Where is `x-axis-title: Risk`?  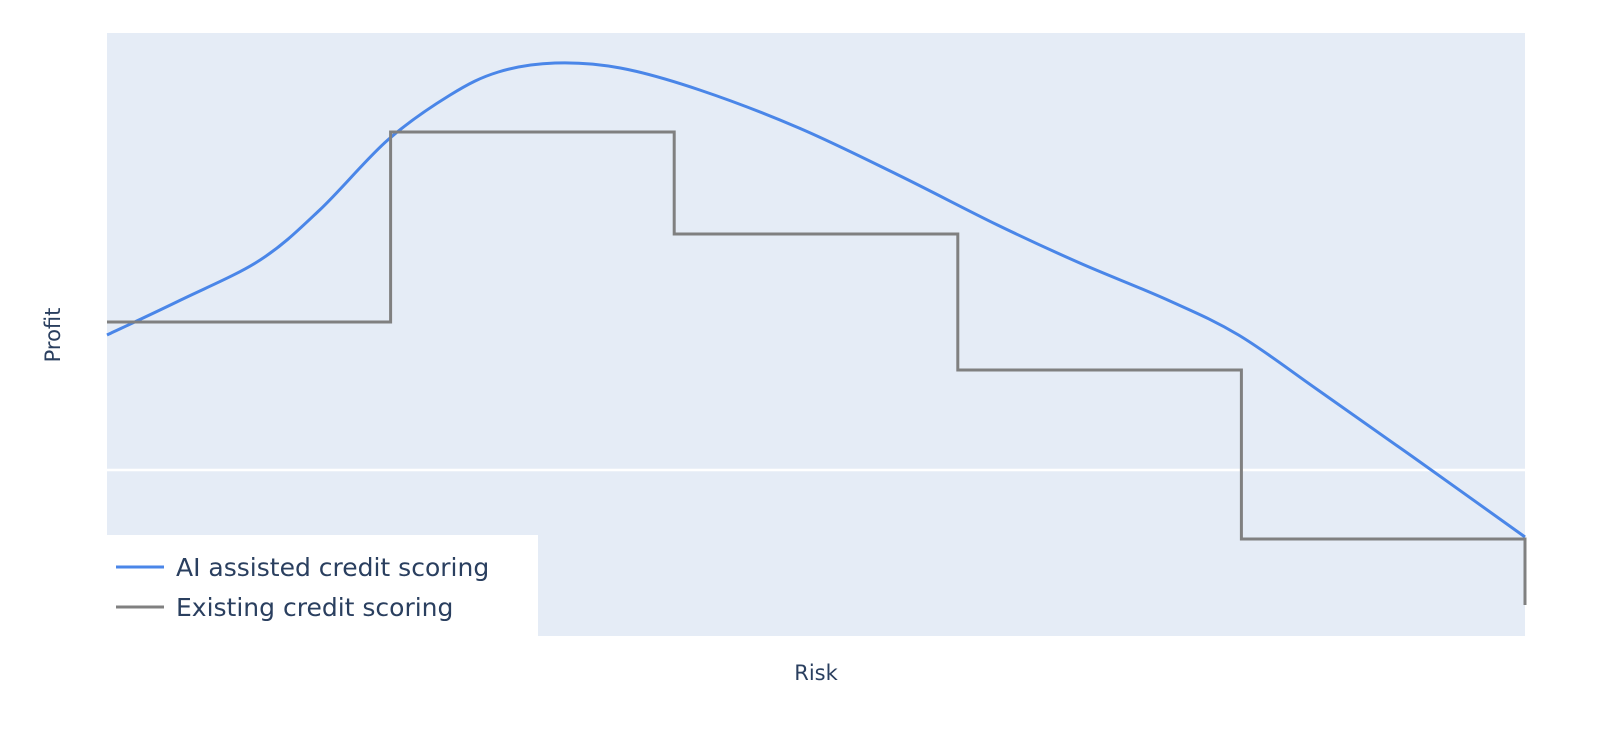
x-axis-title: Risk is located at coordinates (816, 673).